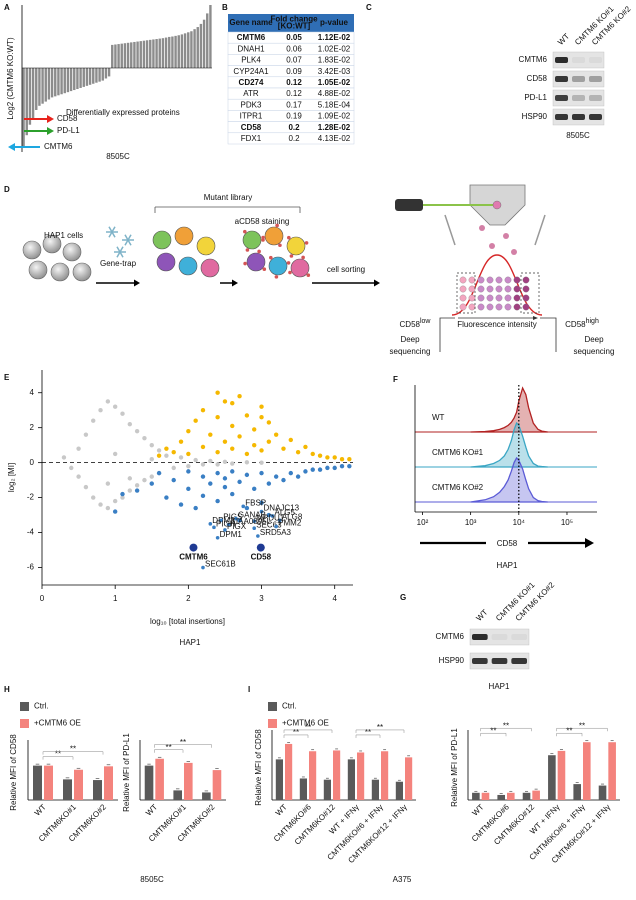  What do you see at coordinates (334, 71) in the screenshot?
I see `table-cell: 3.42E-03` at bounding box center [334, 71].